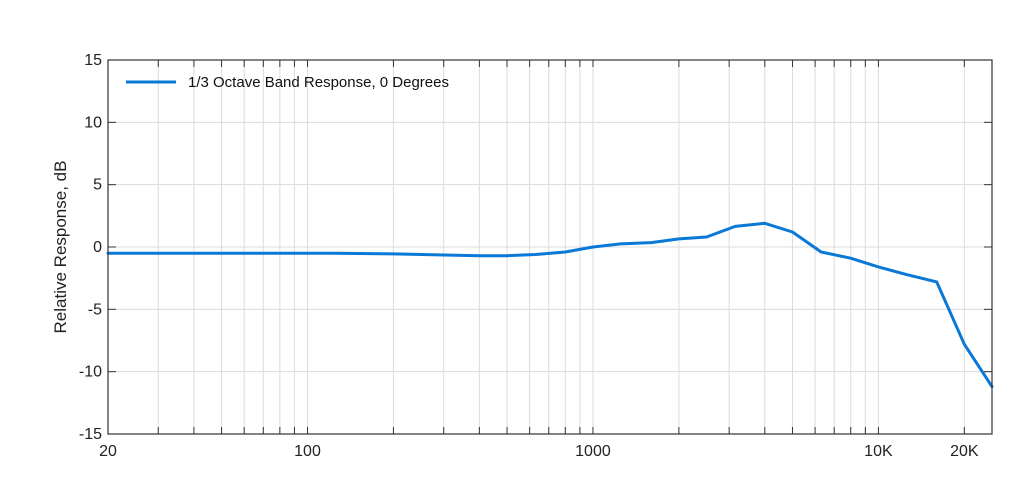 The image size is (1024, 488). I want to click on legend: 1/3 Octave Band Response, 0 Degrees, so click(287, 82).